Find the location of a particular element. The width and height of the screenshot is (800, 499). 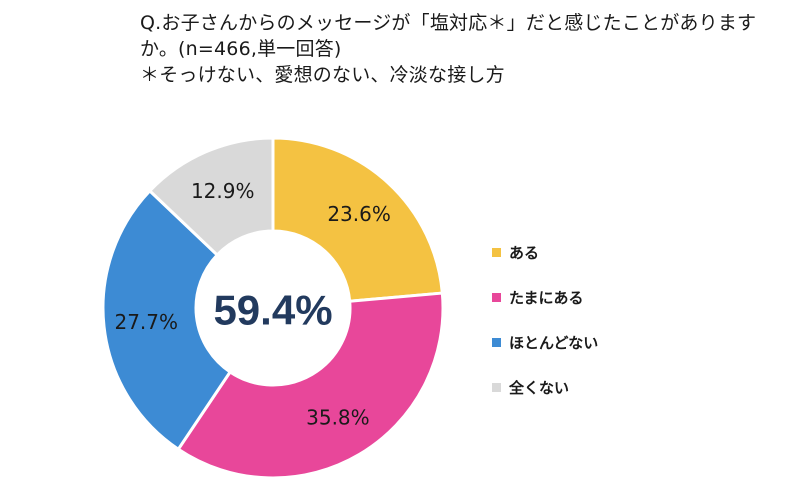

slice-label-4: 12.9% is located at coordinates (223, 191).